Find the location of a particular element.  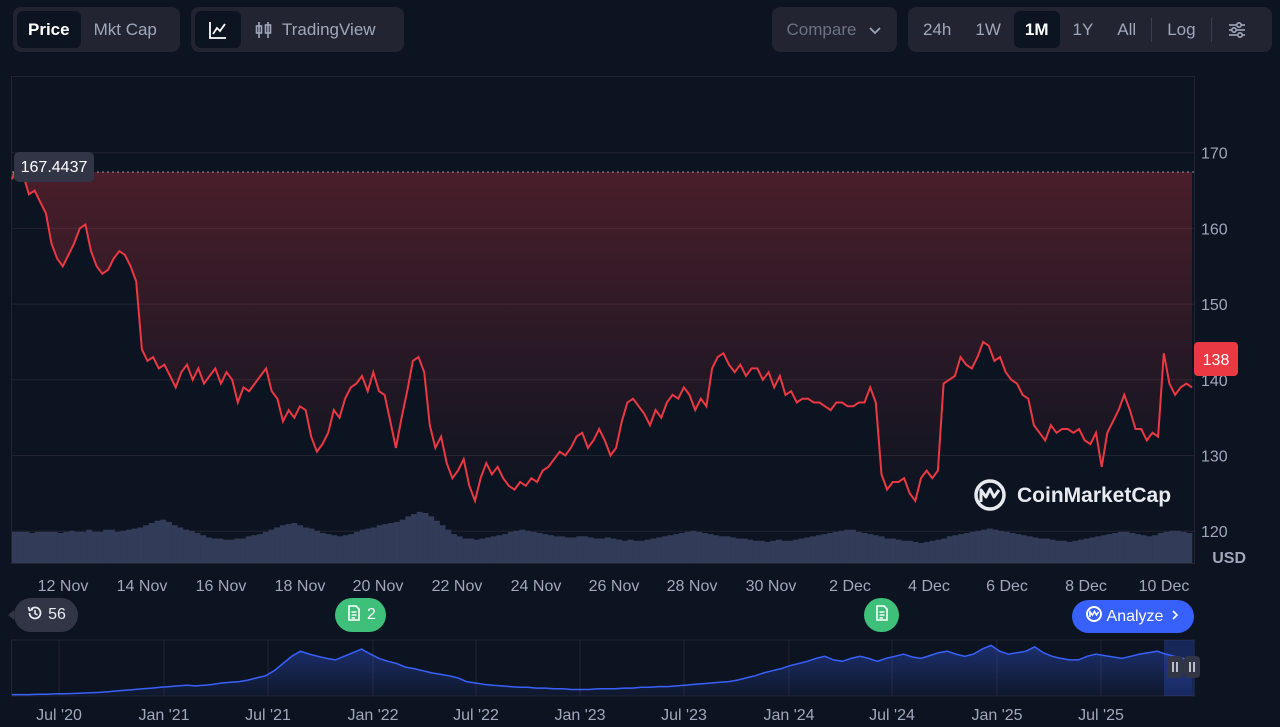

navigator-area is located at coordinates (602, 670).